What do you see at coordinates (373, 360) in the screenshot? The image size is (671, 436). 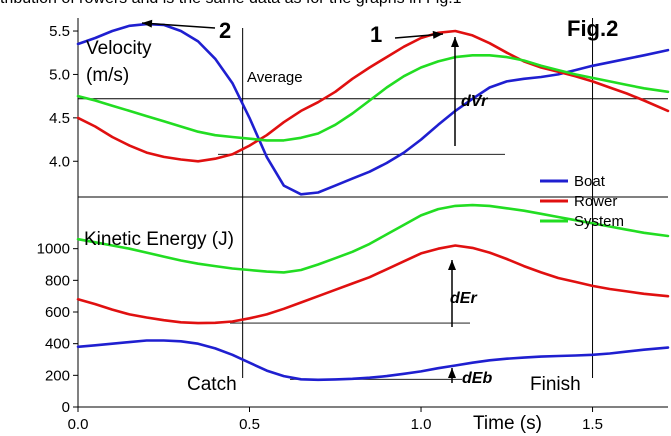 I see `energy-series-boat` at bounding box center [373, 360].